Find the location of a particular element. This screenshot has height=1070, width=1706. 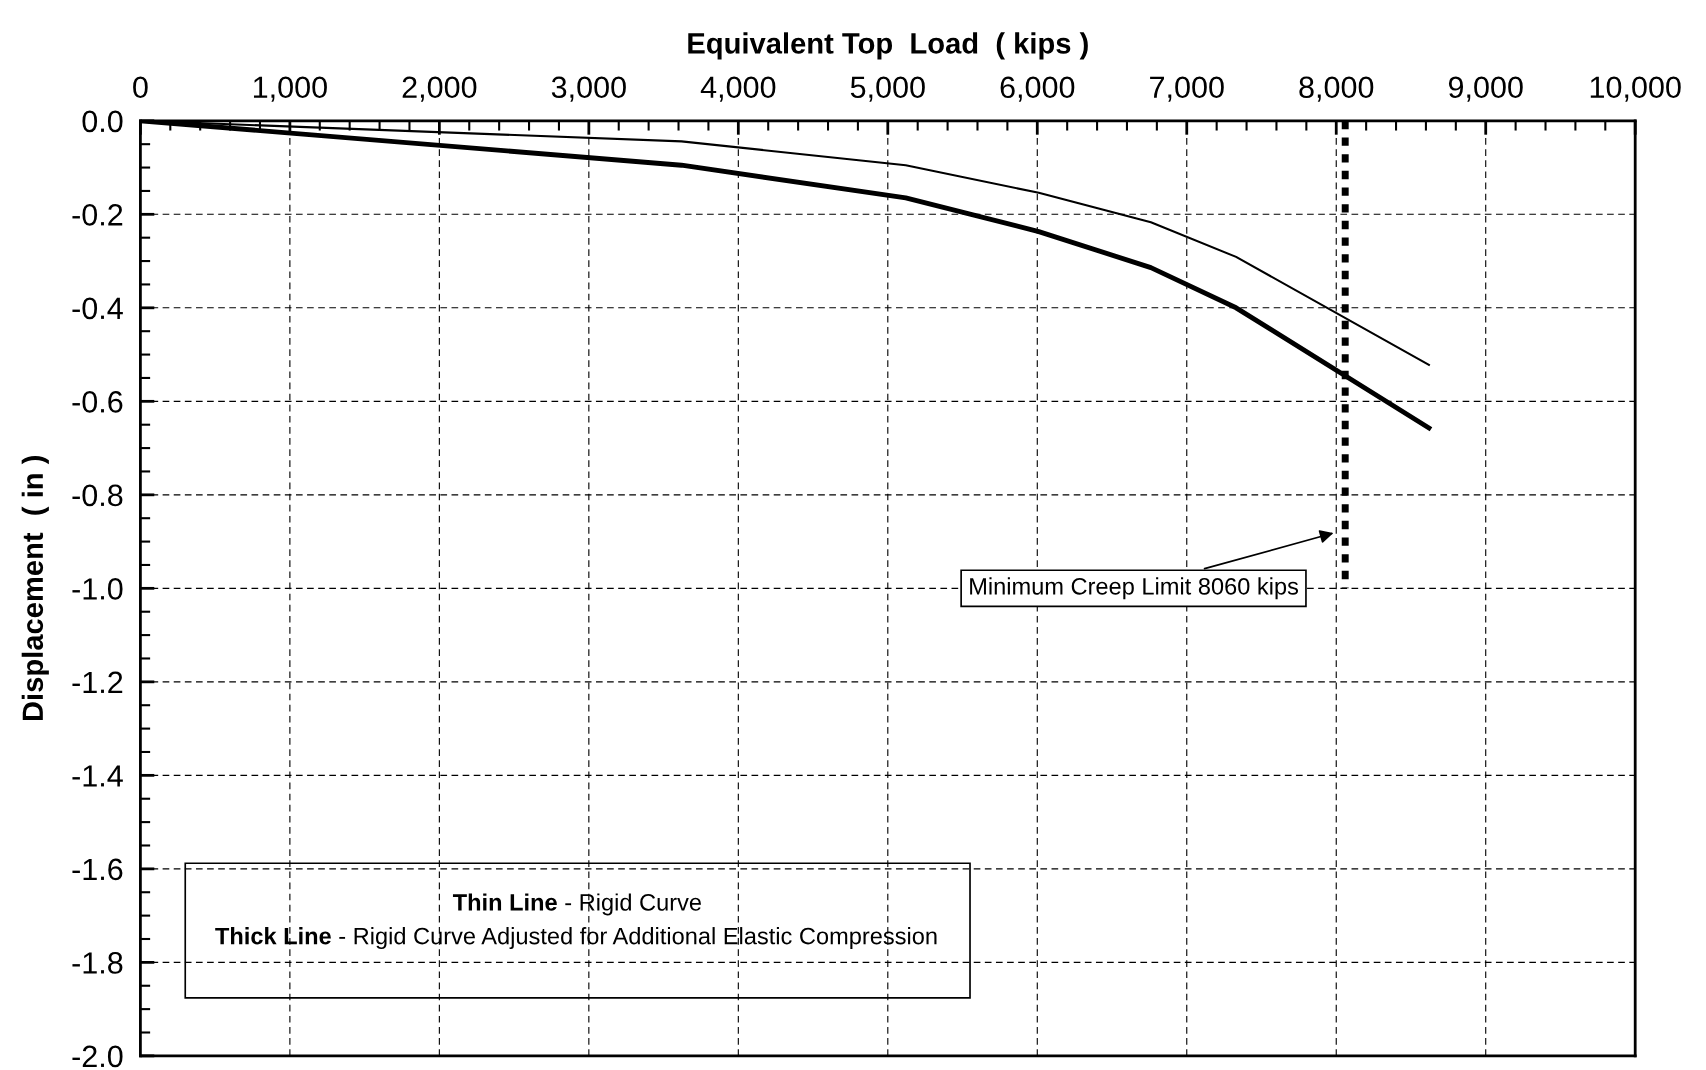

x-tick-label: 9,000 is located at coordinates (1485, 89).